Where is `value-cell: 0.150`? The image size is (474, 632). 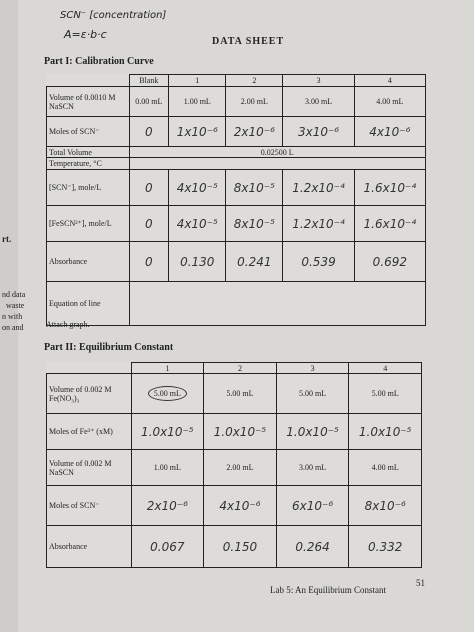 value-cell: 0.150 is located at coordinates (240, 546).